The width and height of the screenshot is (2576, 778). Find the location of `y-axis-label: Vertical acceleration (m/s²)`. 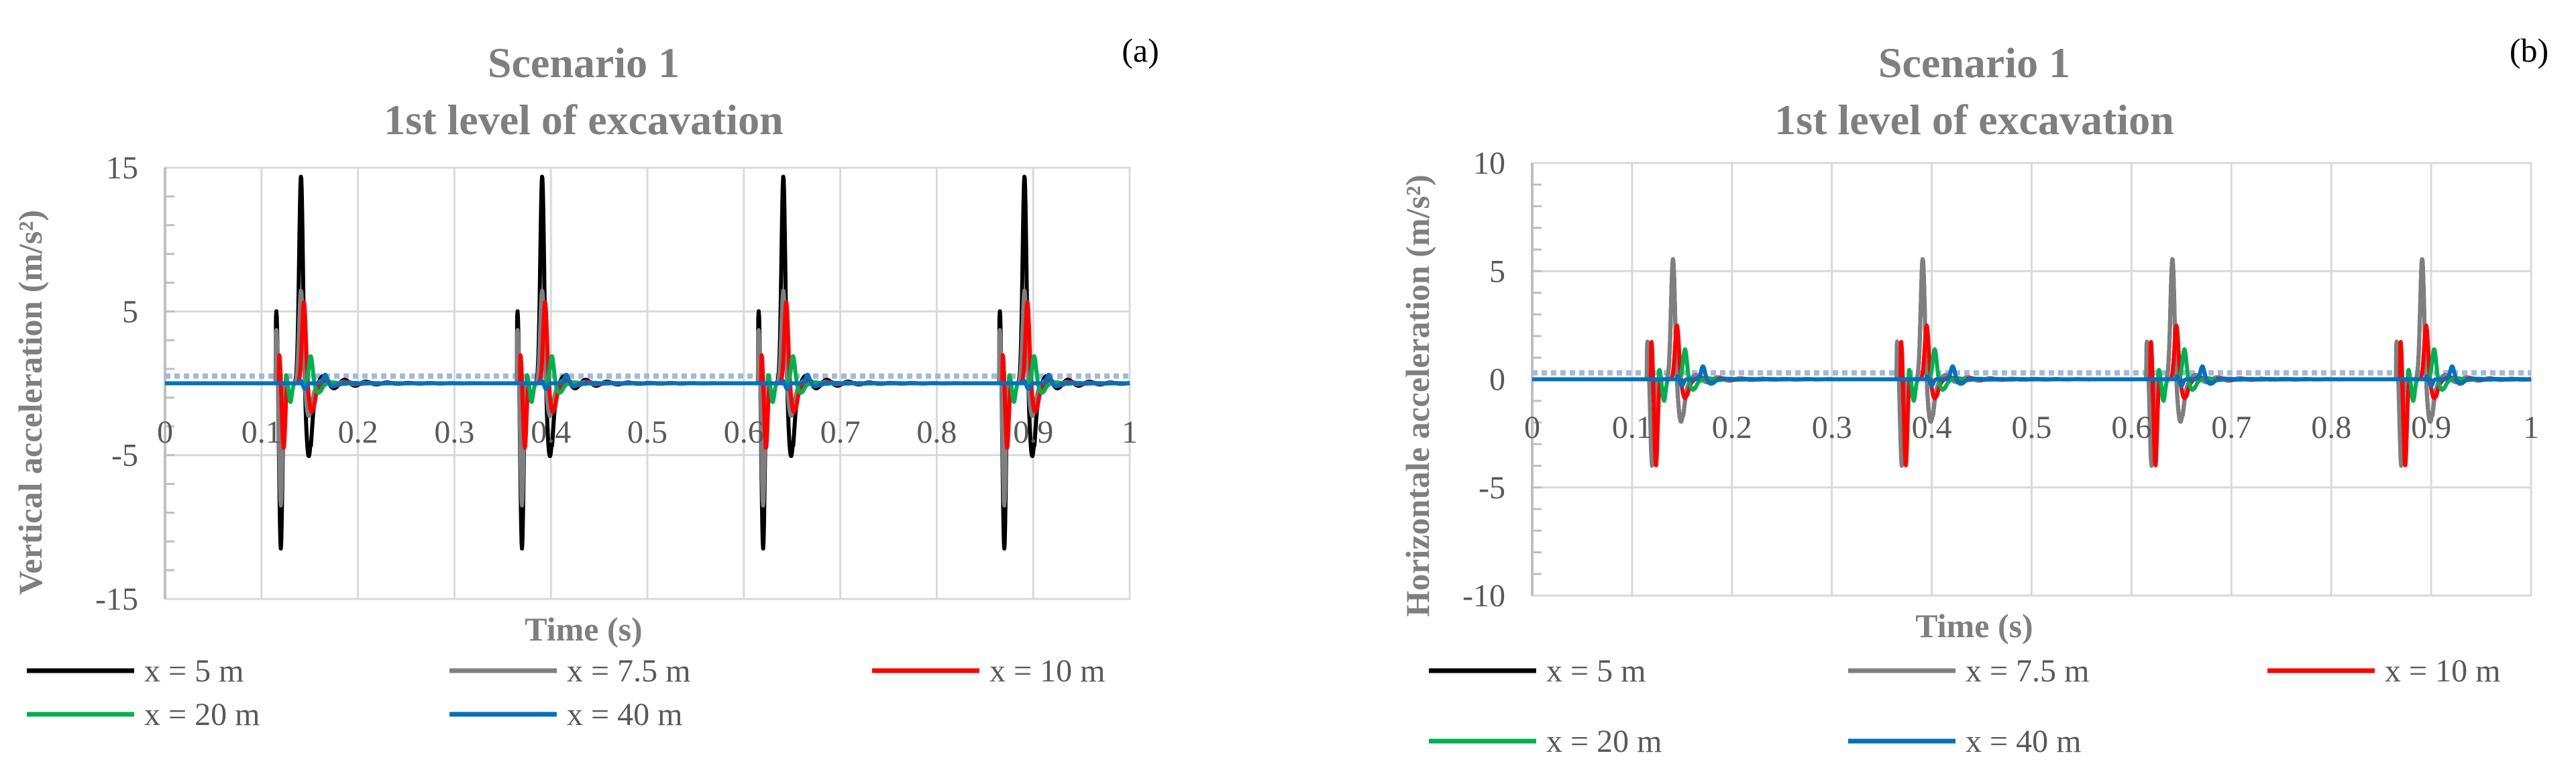

y-axis-label: Vertical acceleration (m/s²) is located at coordinates (30, 402).